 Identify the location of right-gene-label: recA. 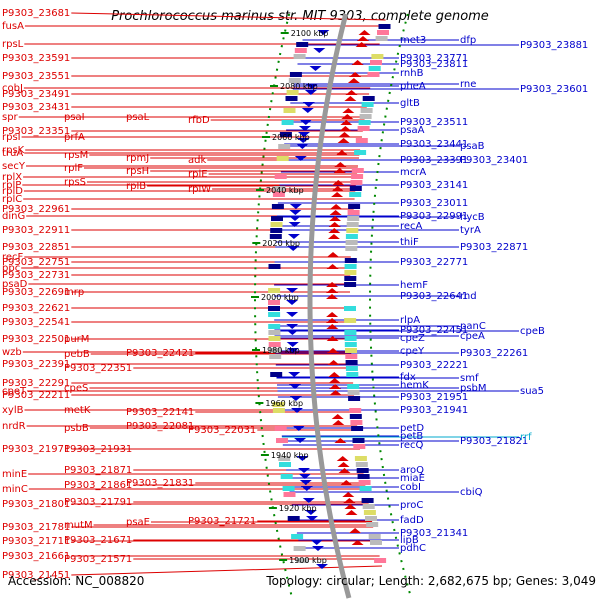
(411, 226).